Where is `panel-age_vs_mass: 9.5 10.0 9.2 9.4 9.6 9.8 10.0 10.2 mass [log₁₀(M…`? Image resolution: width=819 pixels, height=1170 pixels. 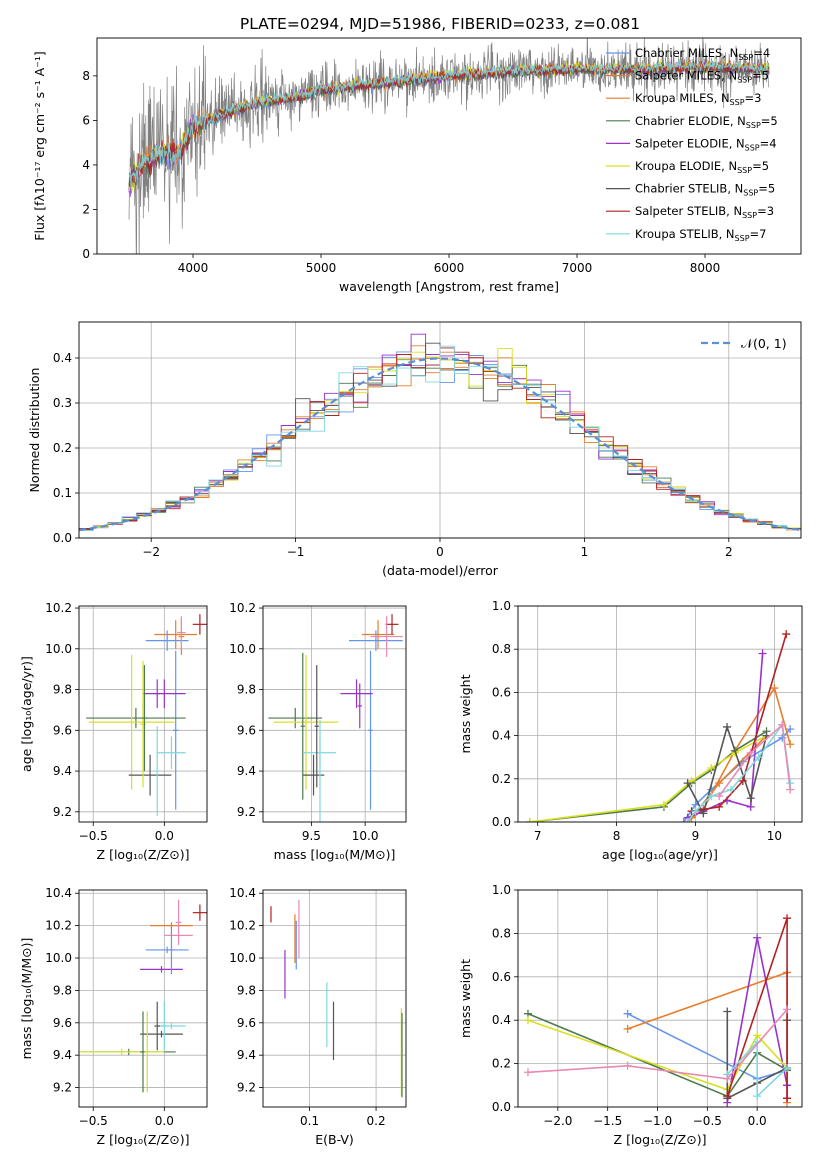 panel-age_vs_mass: 9.5 10.0 9.2 9.4 9.6 9.8 10.0 10.2 mass [log₁₀(M… is located at coordinates (318, 731).